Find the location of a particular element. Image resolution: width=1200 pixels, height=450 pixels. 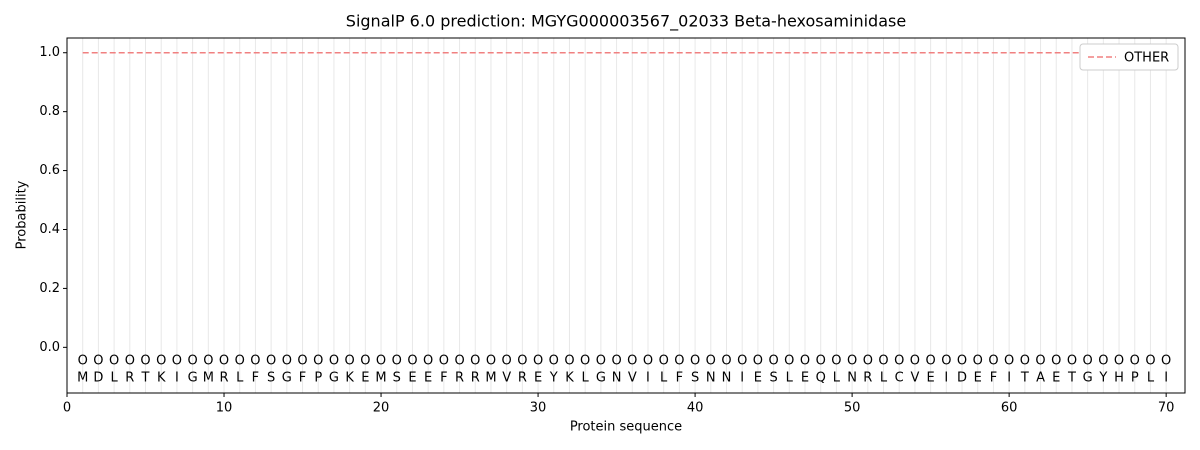

residue-label: A is located at coordinates (1040, 378).